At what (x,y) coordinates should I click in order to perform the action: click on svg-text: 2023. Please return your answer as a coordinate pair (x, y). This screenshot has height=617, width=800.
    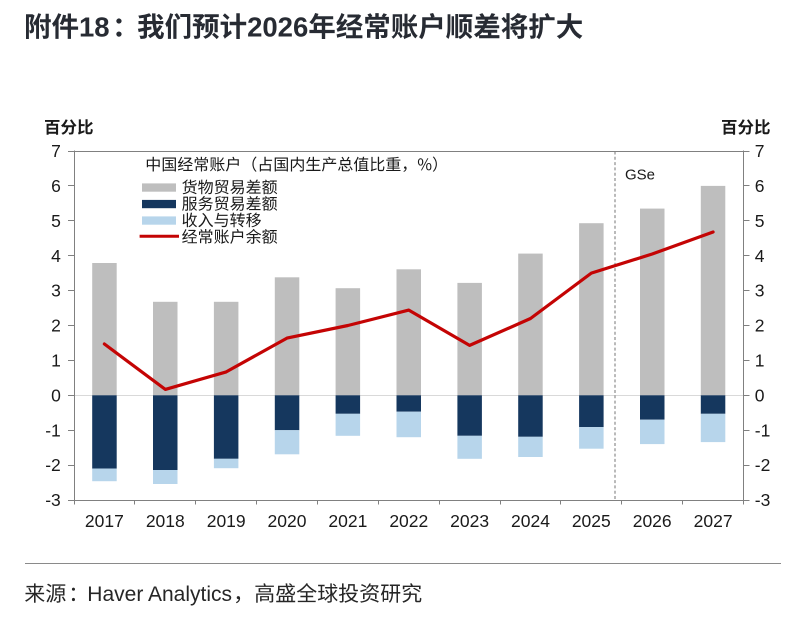
    Looking at the image, I should click on (469, 521).